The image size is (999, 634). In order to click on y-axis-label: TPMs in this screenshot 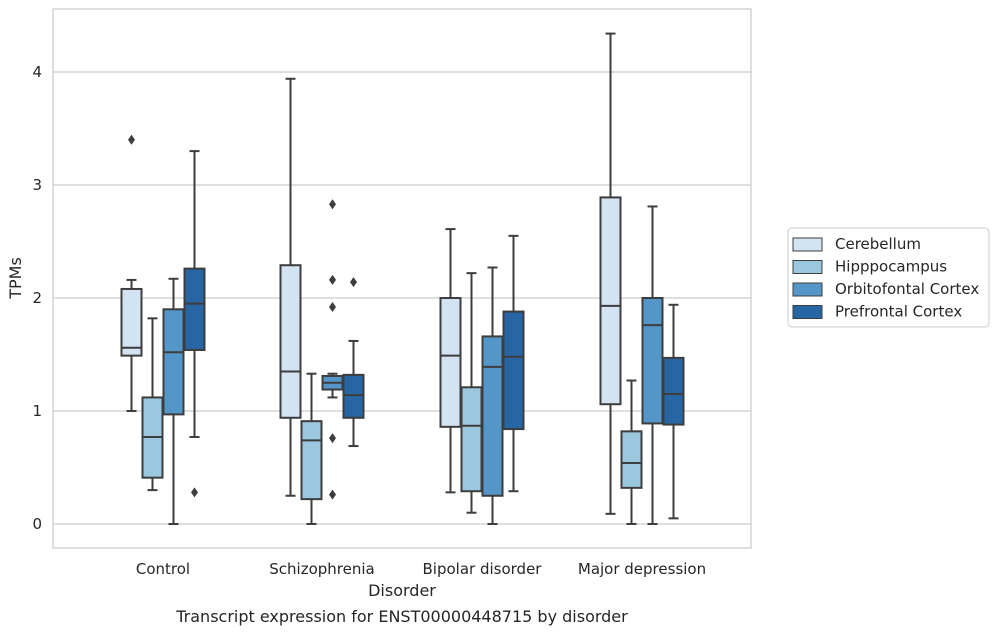, I will do `click(15, 278)`.